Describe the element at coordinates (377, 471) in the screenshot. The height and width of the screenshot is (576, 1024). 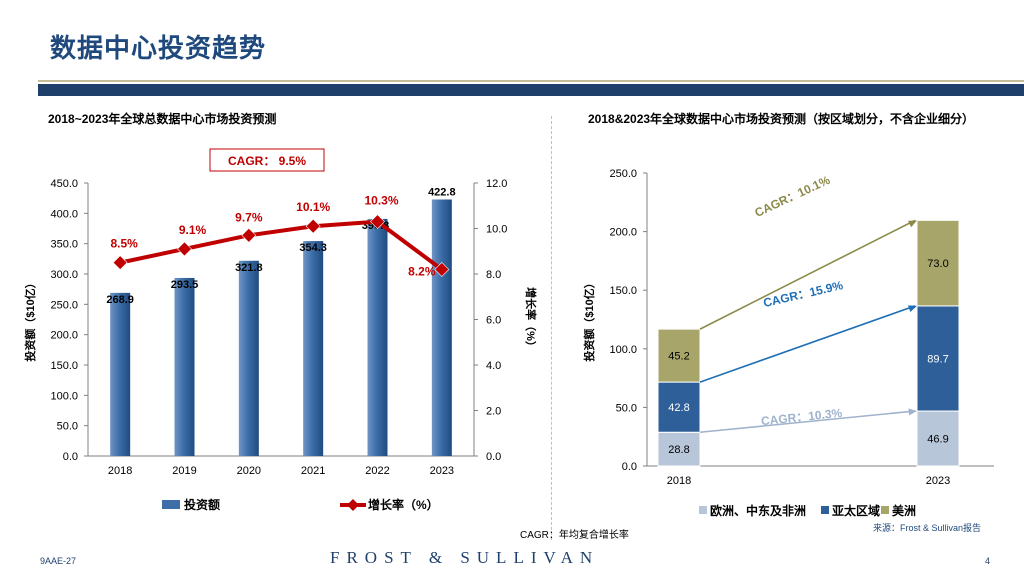
I see `x-tick-label: 2022` at that location.